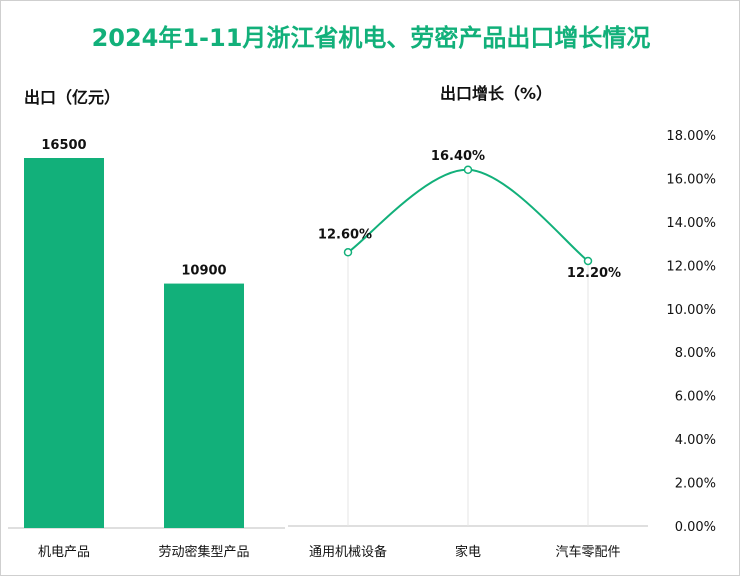 This screenshot has height=578, width=742. I want to click on y-tick-label-3: 6.00%, so click(695, 397).